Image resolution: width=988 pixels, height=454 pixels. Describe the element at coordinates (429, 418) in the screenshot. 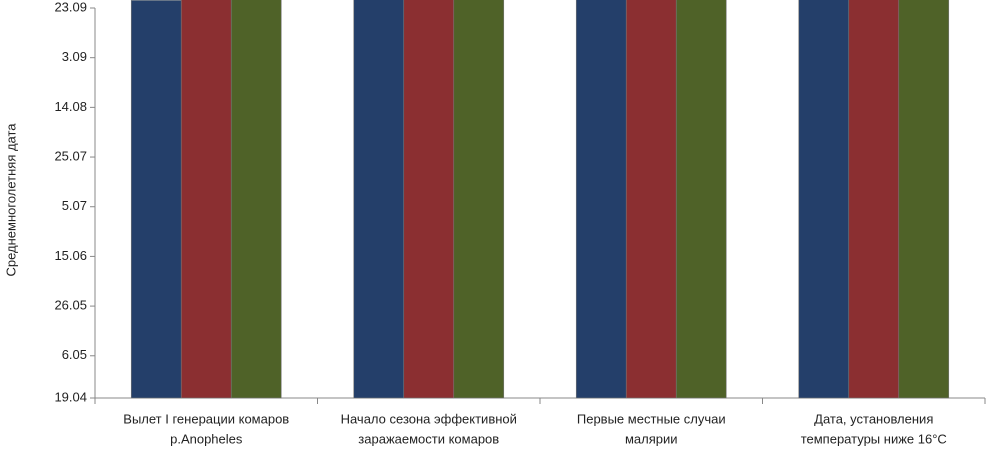

I see `x-tick-label: Начало сезона эффективной` at that location.